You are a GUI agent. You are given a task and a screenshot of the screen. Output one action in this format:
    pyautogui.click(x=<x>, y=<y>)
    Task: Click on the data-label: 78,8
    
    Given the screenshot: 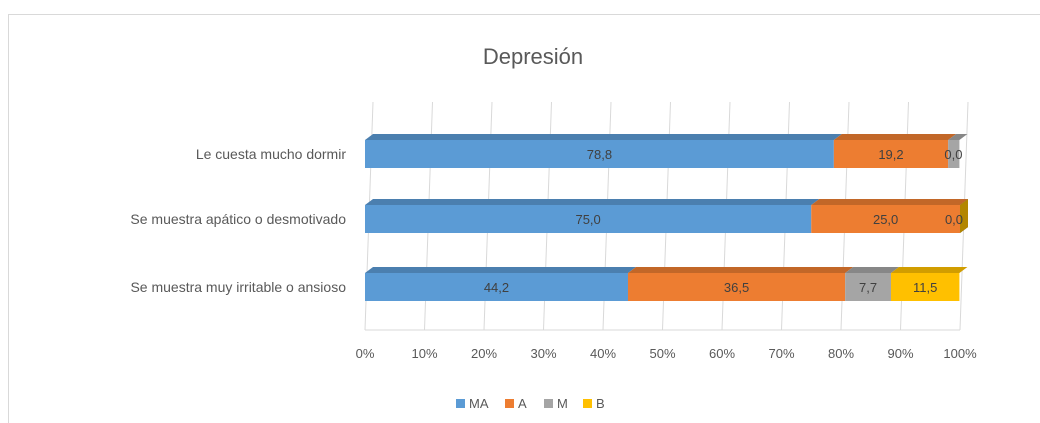 What is the action you would take?
    pyautogui.click(x=599, y=154)
    